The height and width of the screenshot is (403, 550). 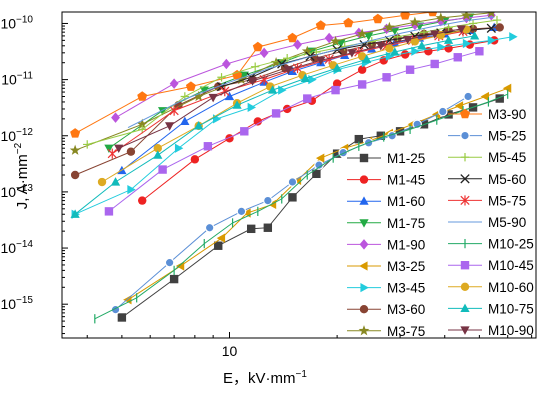 I want to click on legend-label: M5-90, so click(x=507, y=222).